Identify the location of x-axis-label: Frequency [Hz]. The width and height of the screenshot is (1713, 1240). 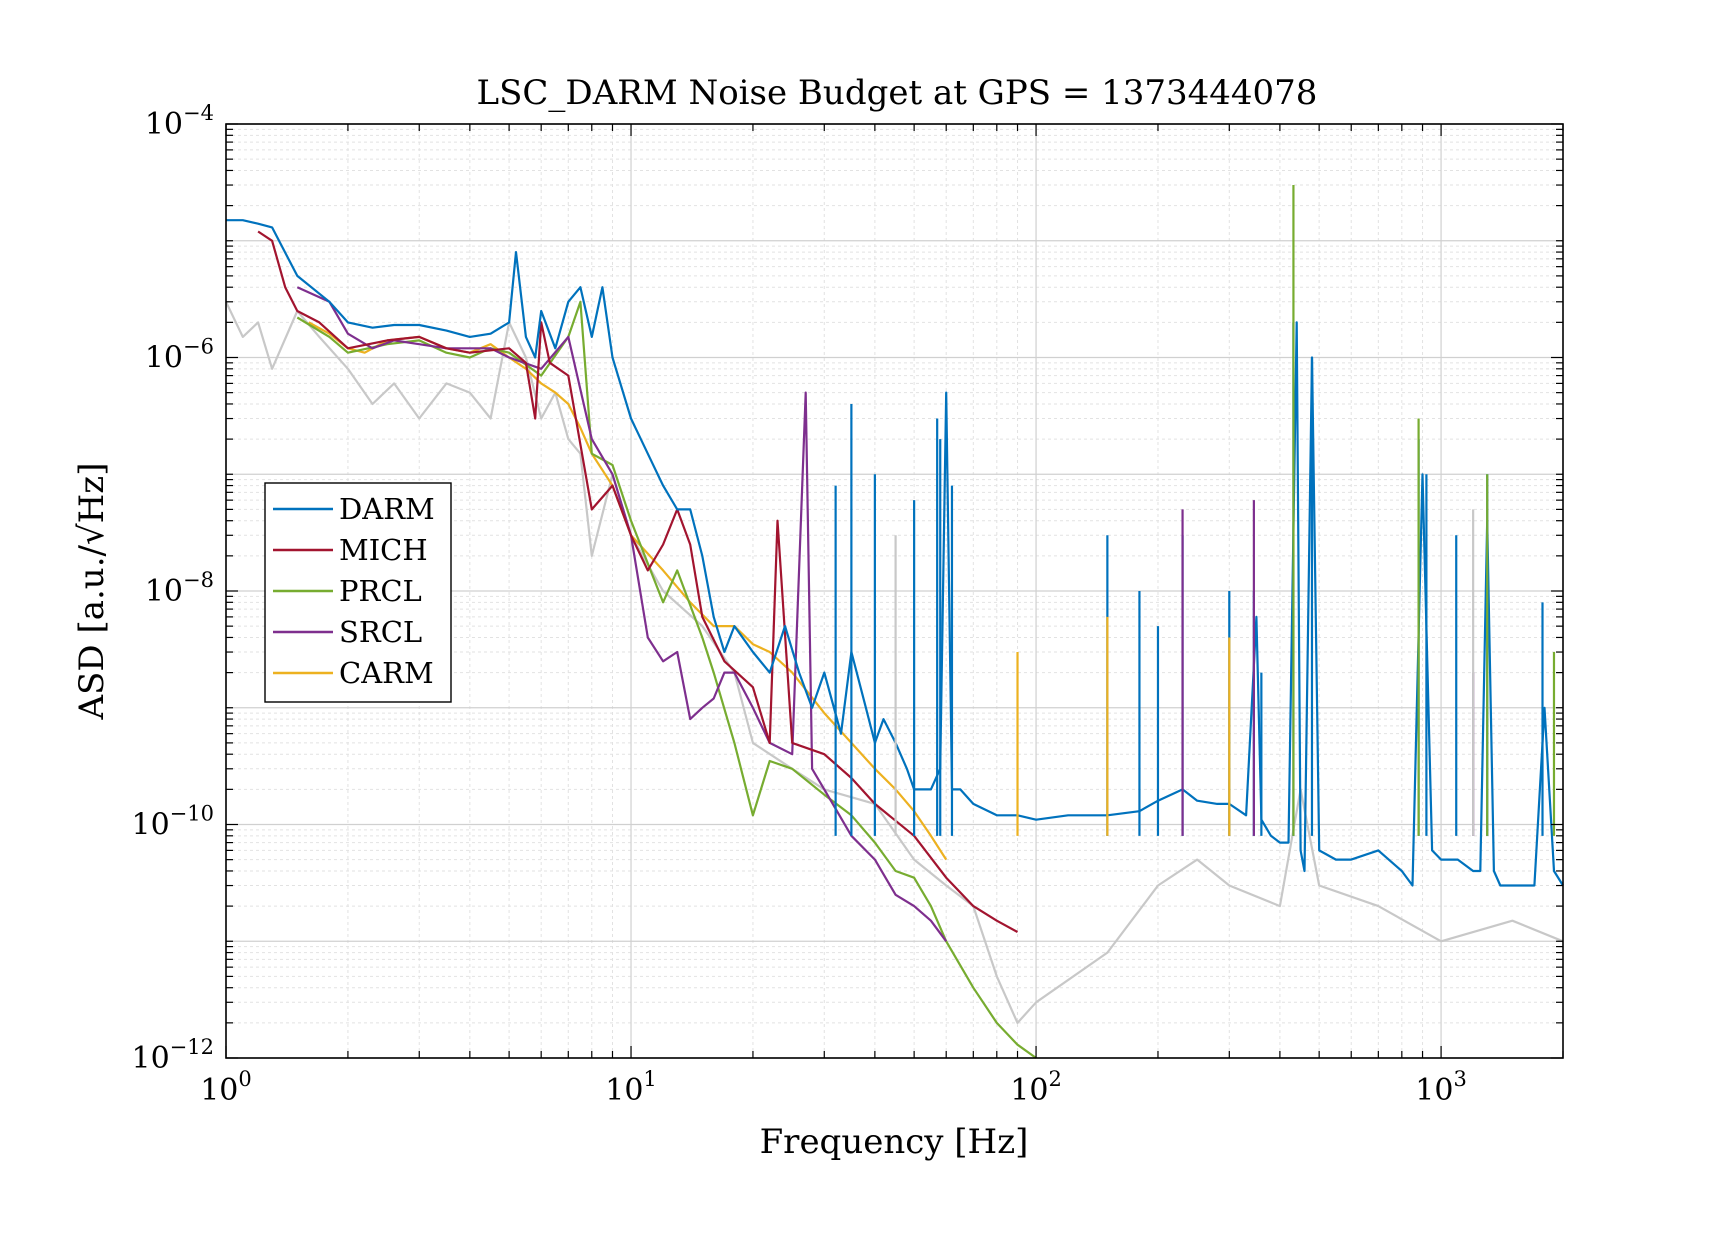
(894, 1142).